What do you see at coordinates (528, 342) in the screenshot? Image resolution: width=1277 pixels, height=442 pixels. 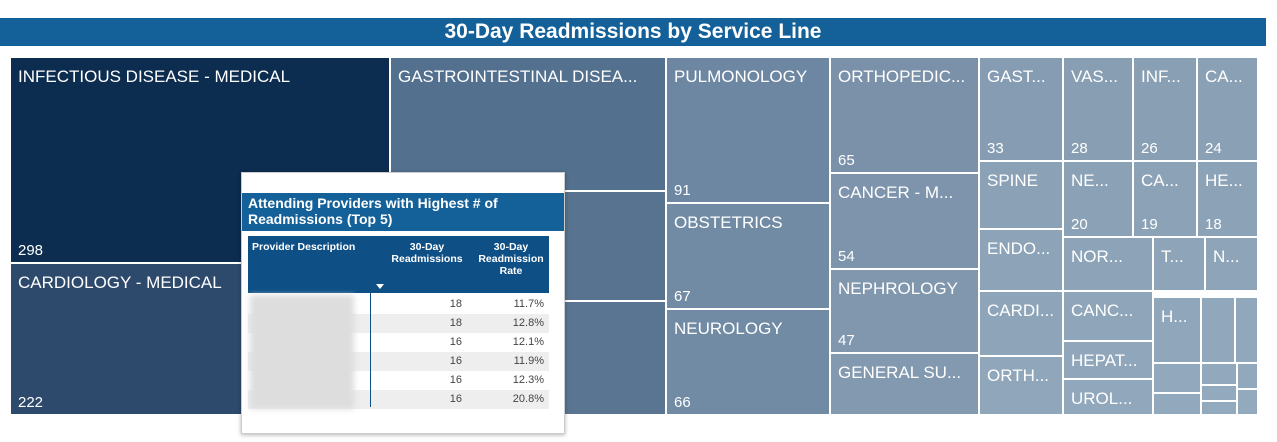 I see `cell: 12.1%` at bounding box center [528, 342].